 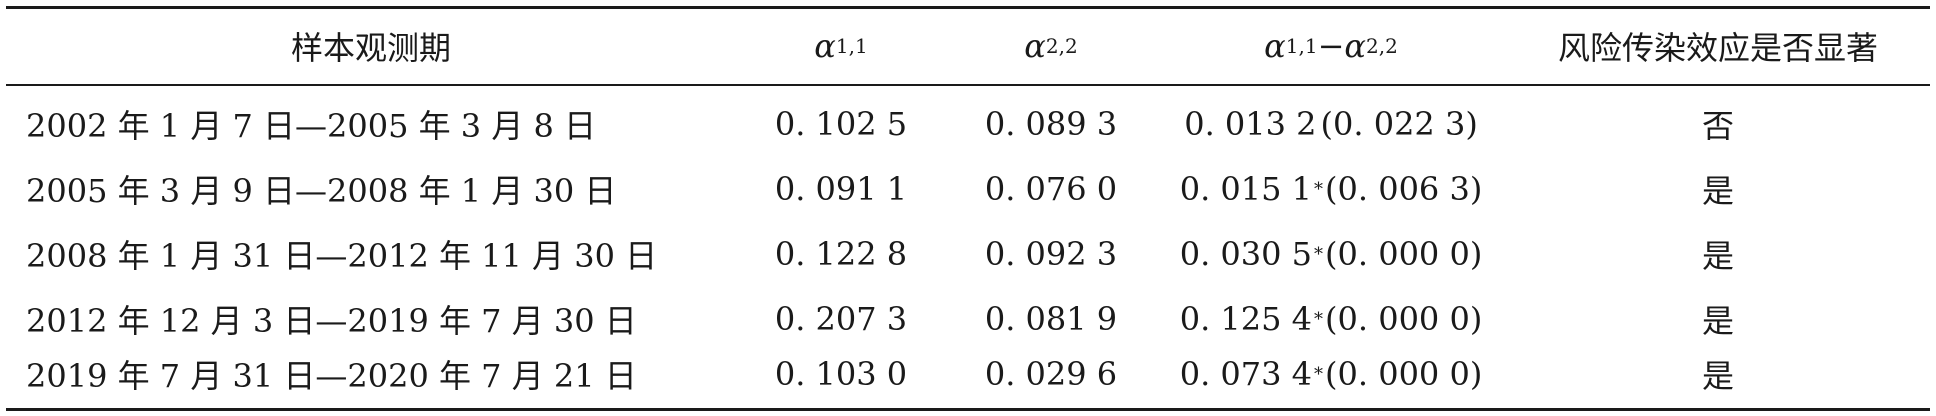 I want to click on header-alpha22: α 2,2, so click(x=1051, y=46).